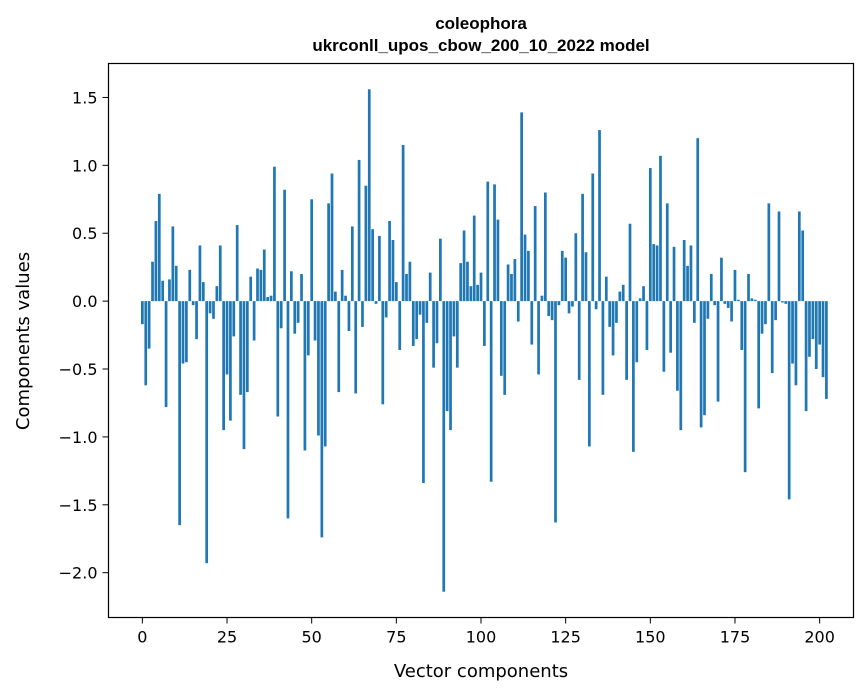 This screenshot has width=867, height=696. What do you see at coordinates (819, 637) in the screenshot?
I see `x-tick-label: 200` at bounding box center [819, 637].